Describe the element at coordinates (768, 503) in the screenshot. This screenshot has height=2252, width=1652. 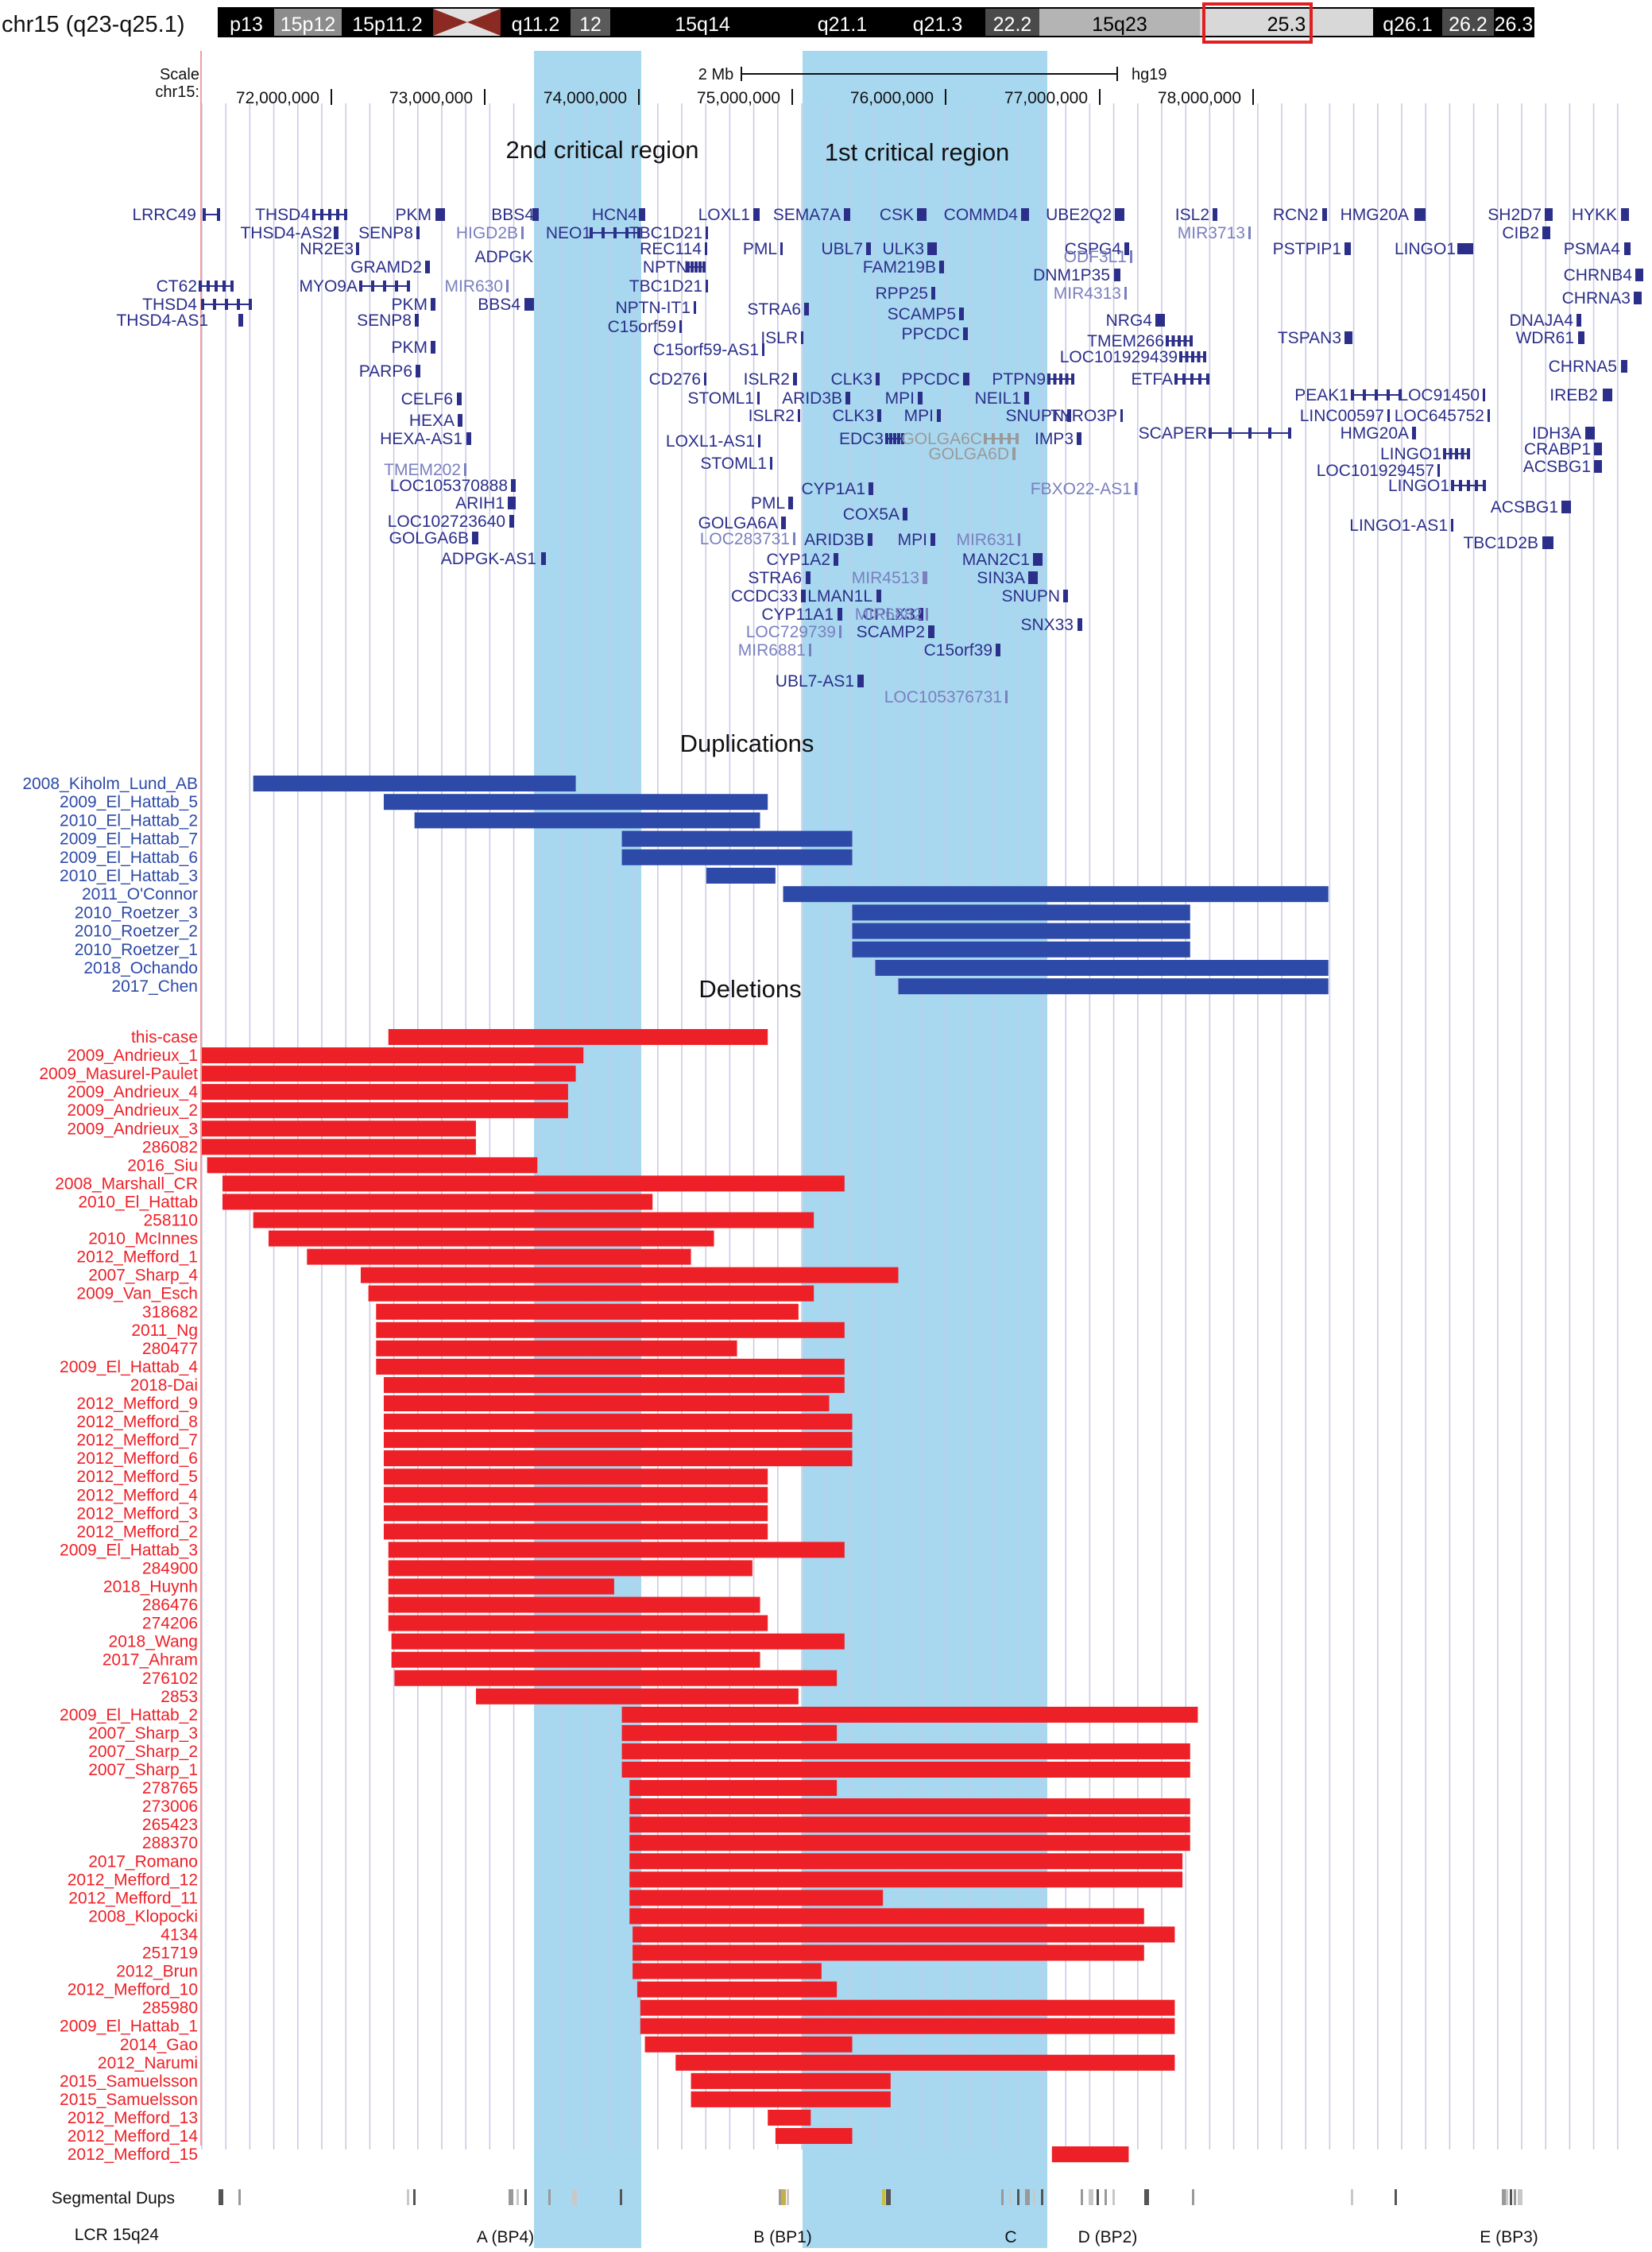
I see `gene-label: PML` at that location.